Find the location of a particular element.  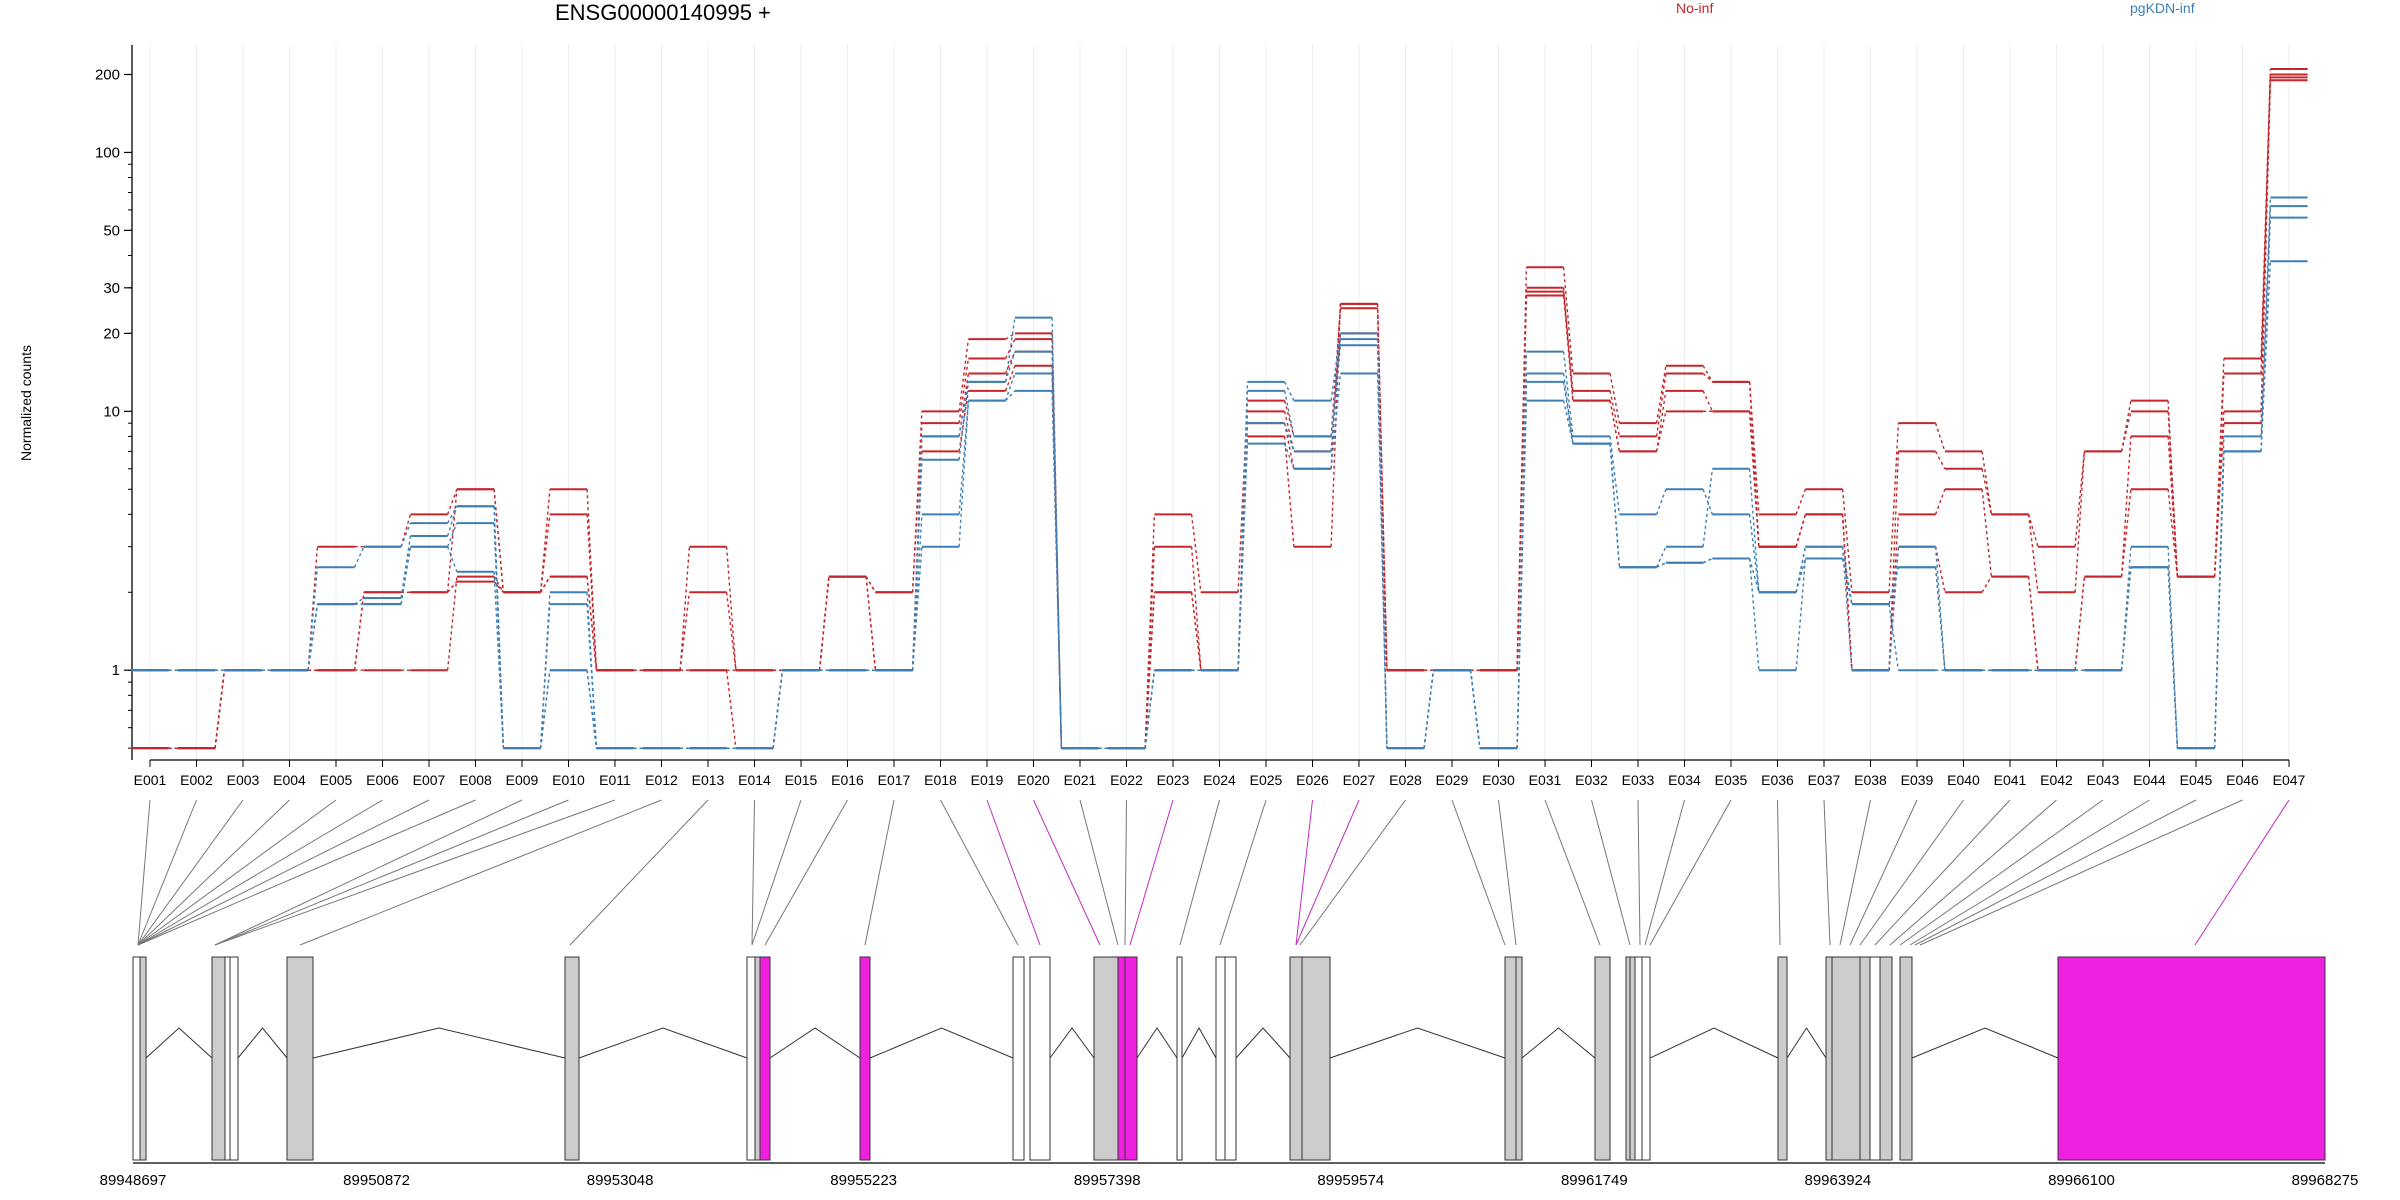

x-tick-label: E015 is located at coordinates (801, 780).